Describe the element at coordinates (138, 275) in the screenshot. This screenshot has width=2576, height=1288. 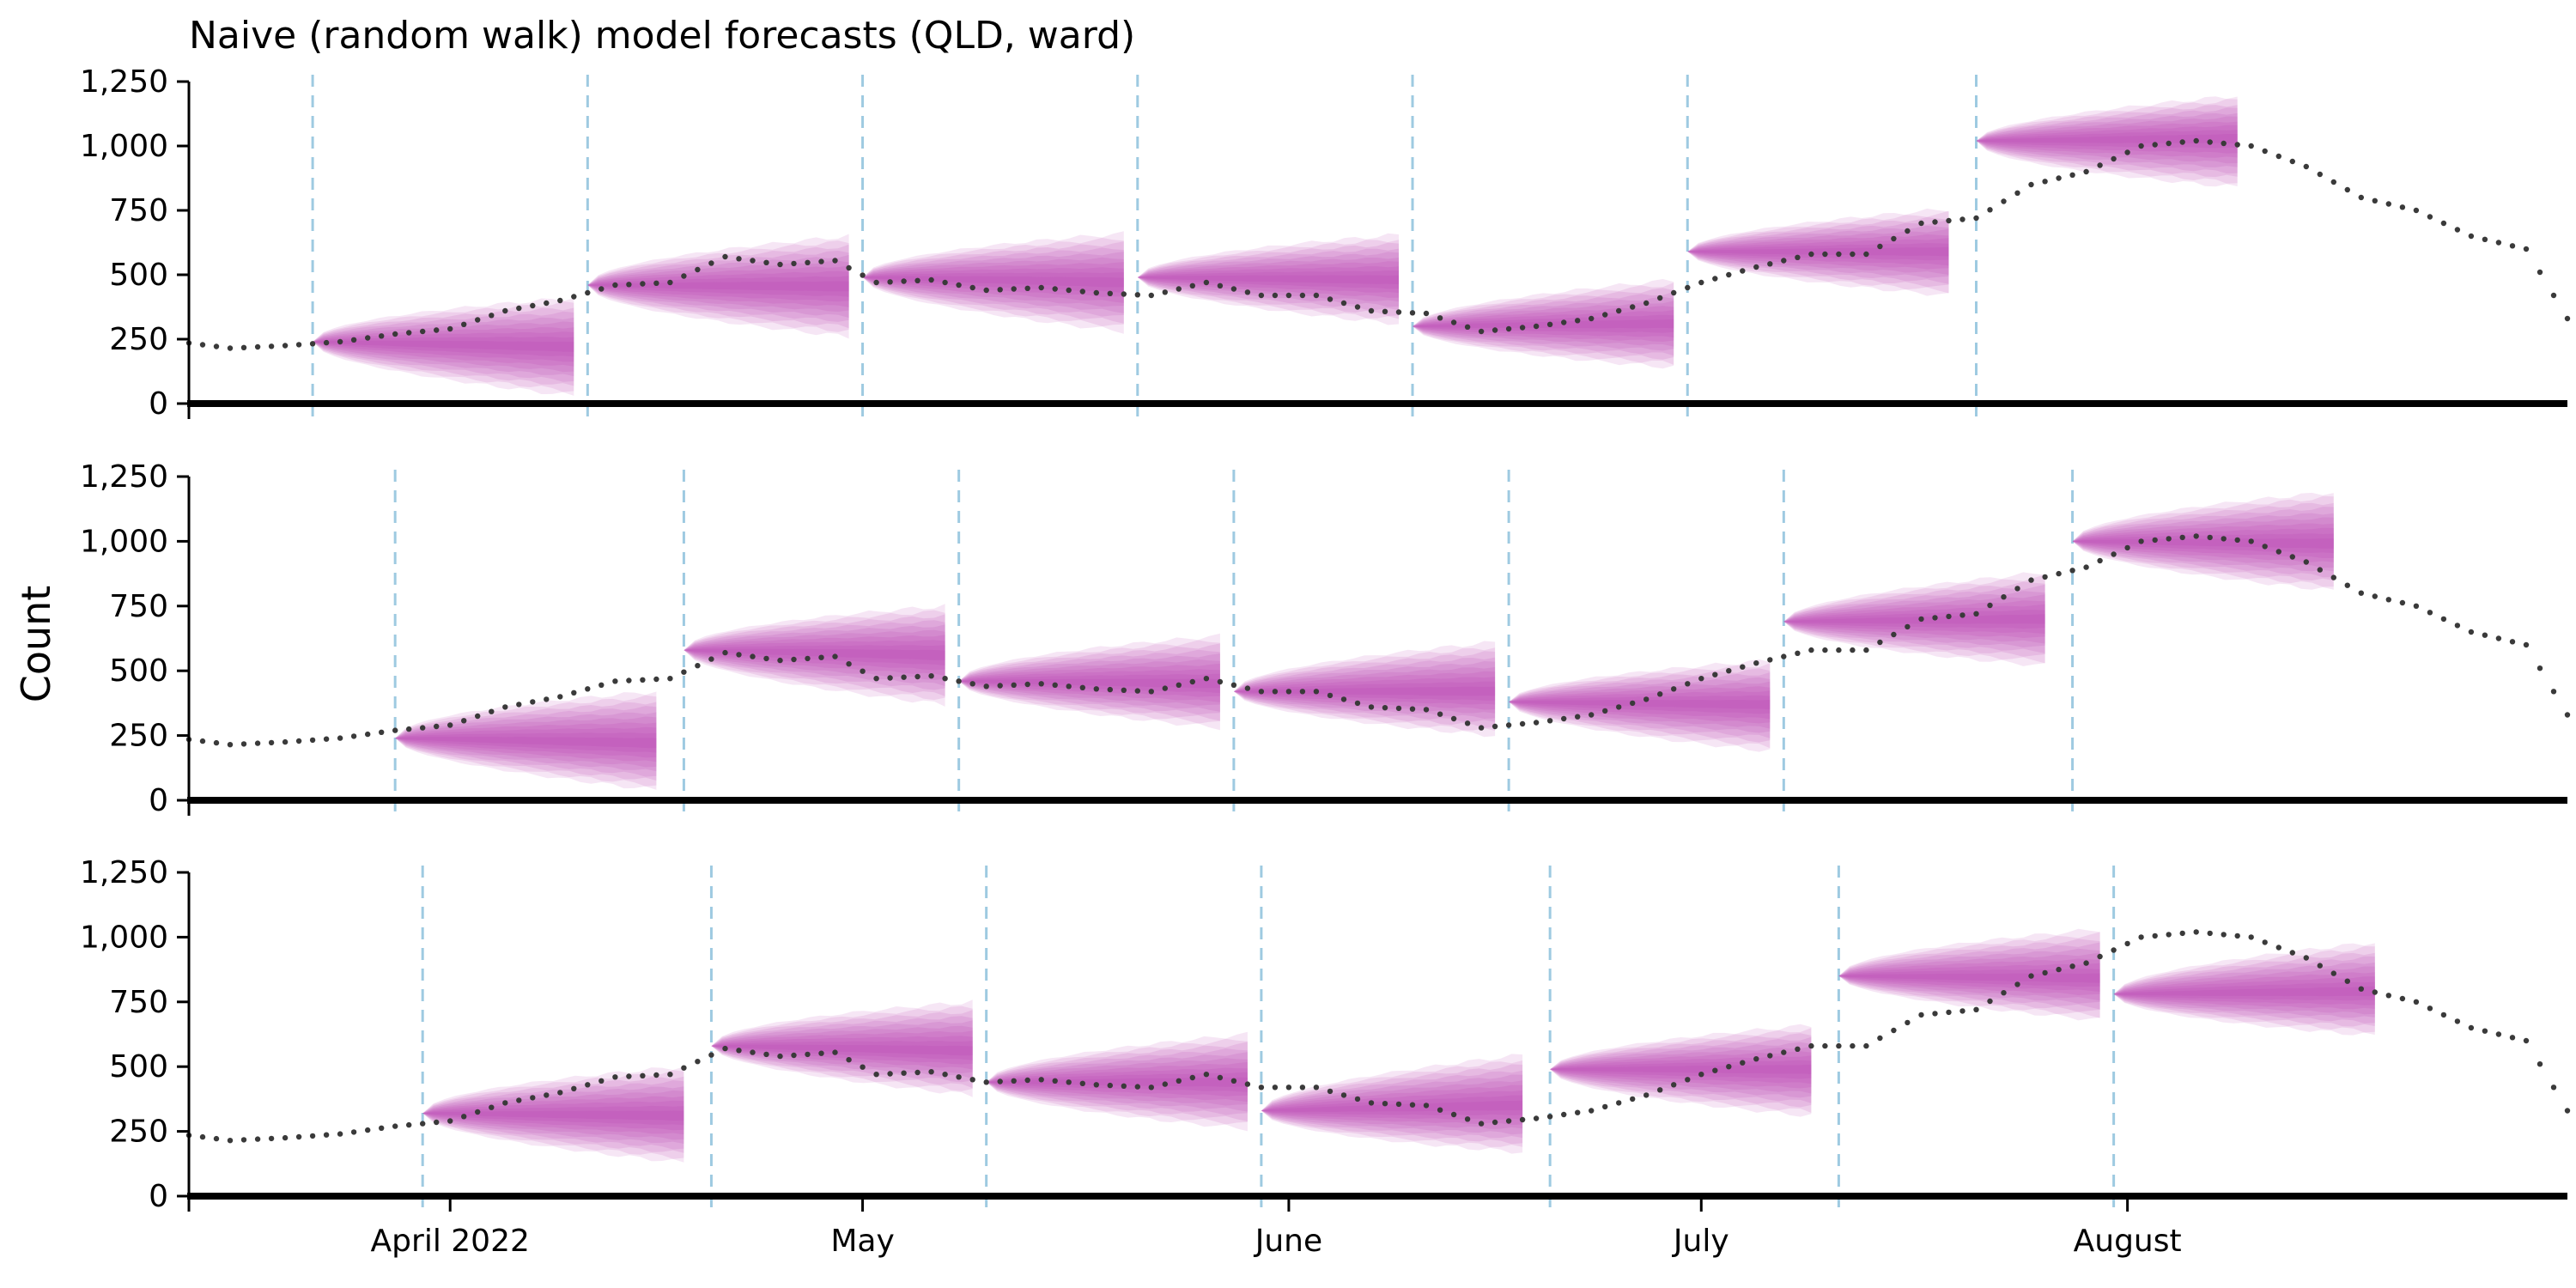
I see `y-tick-label: 500` at that location.